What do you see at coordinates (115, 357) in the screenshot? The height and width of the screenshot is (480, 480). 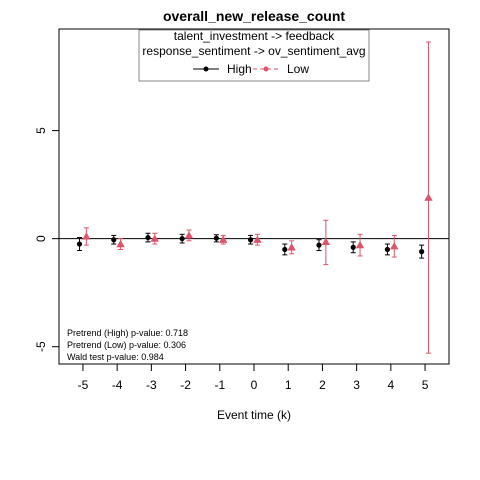 I see `annotation-wald-test: Wald test p-value: 0.984` at bounding box center [115, 357].